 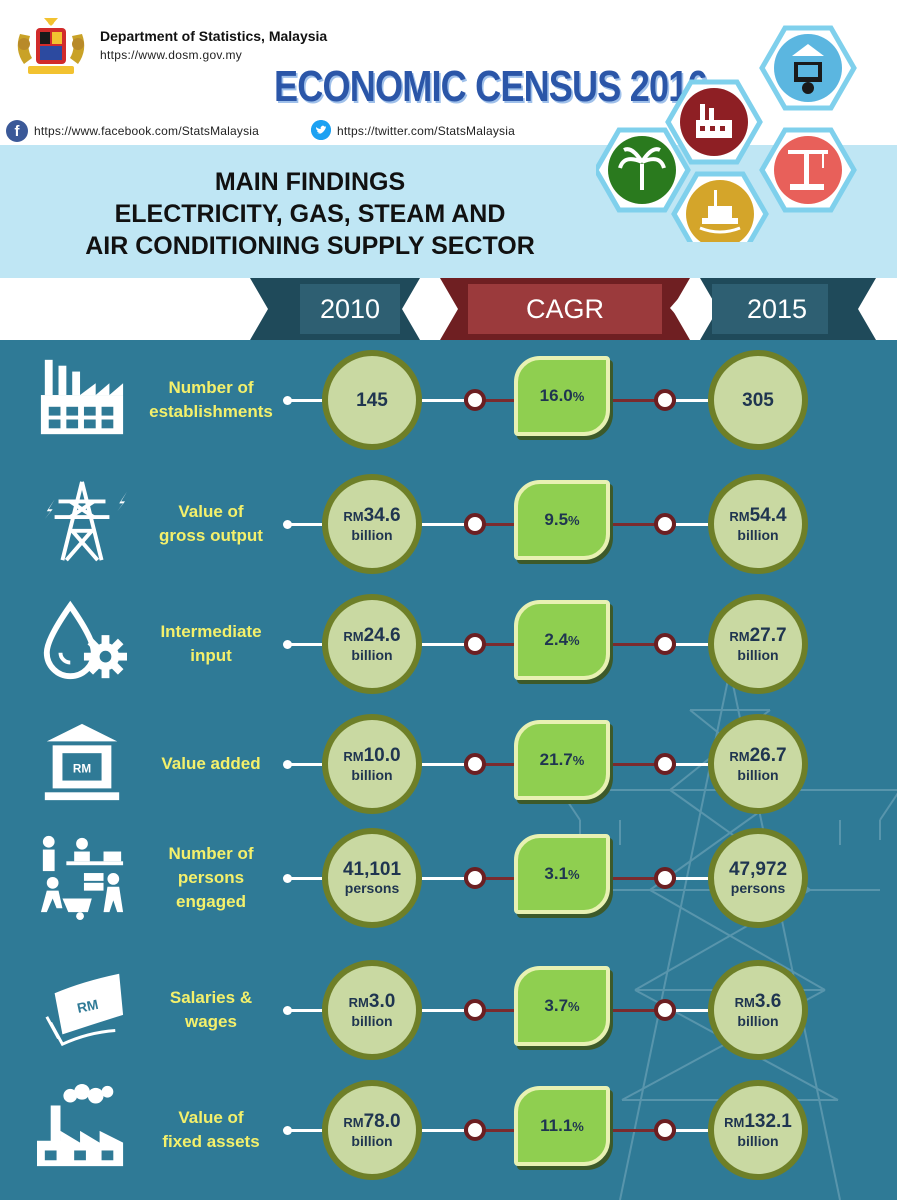 What do you see at coordinates (321, 130) in the screenshot?
I see `twitter-icon` at bounding box center [321, 130].